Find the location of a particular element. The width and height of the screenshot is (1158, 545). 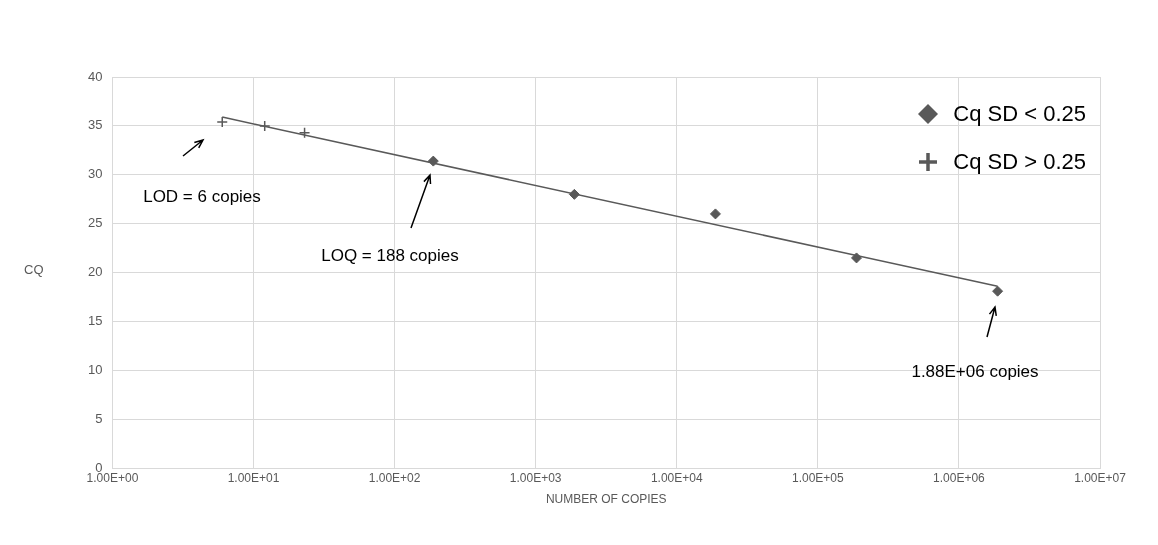

x-tick-label: 1.00E+07 is located at coordinates (1100, 477).